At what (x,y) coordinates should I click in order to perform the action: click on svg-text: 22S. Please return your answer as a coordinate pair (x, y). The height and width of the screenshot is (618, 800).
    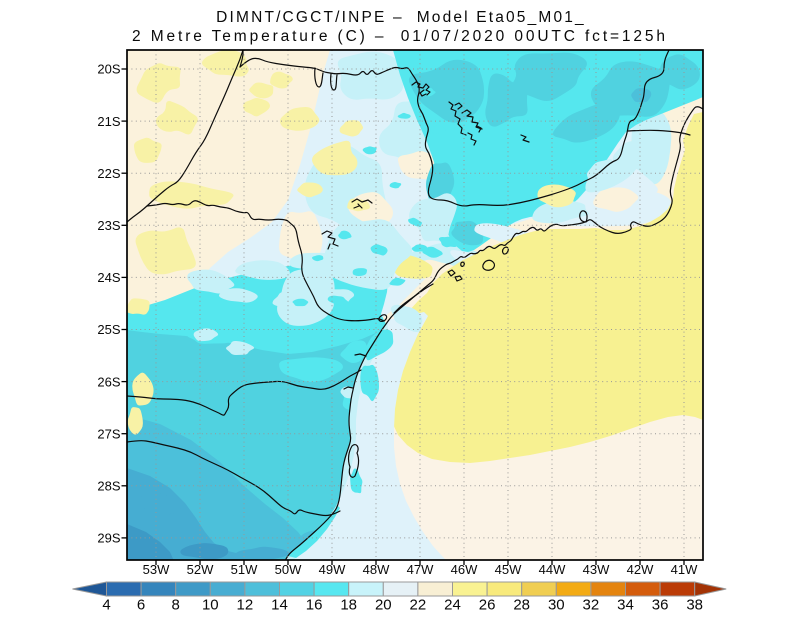
    Looking at the image, I should click on (108, 173).